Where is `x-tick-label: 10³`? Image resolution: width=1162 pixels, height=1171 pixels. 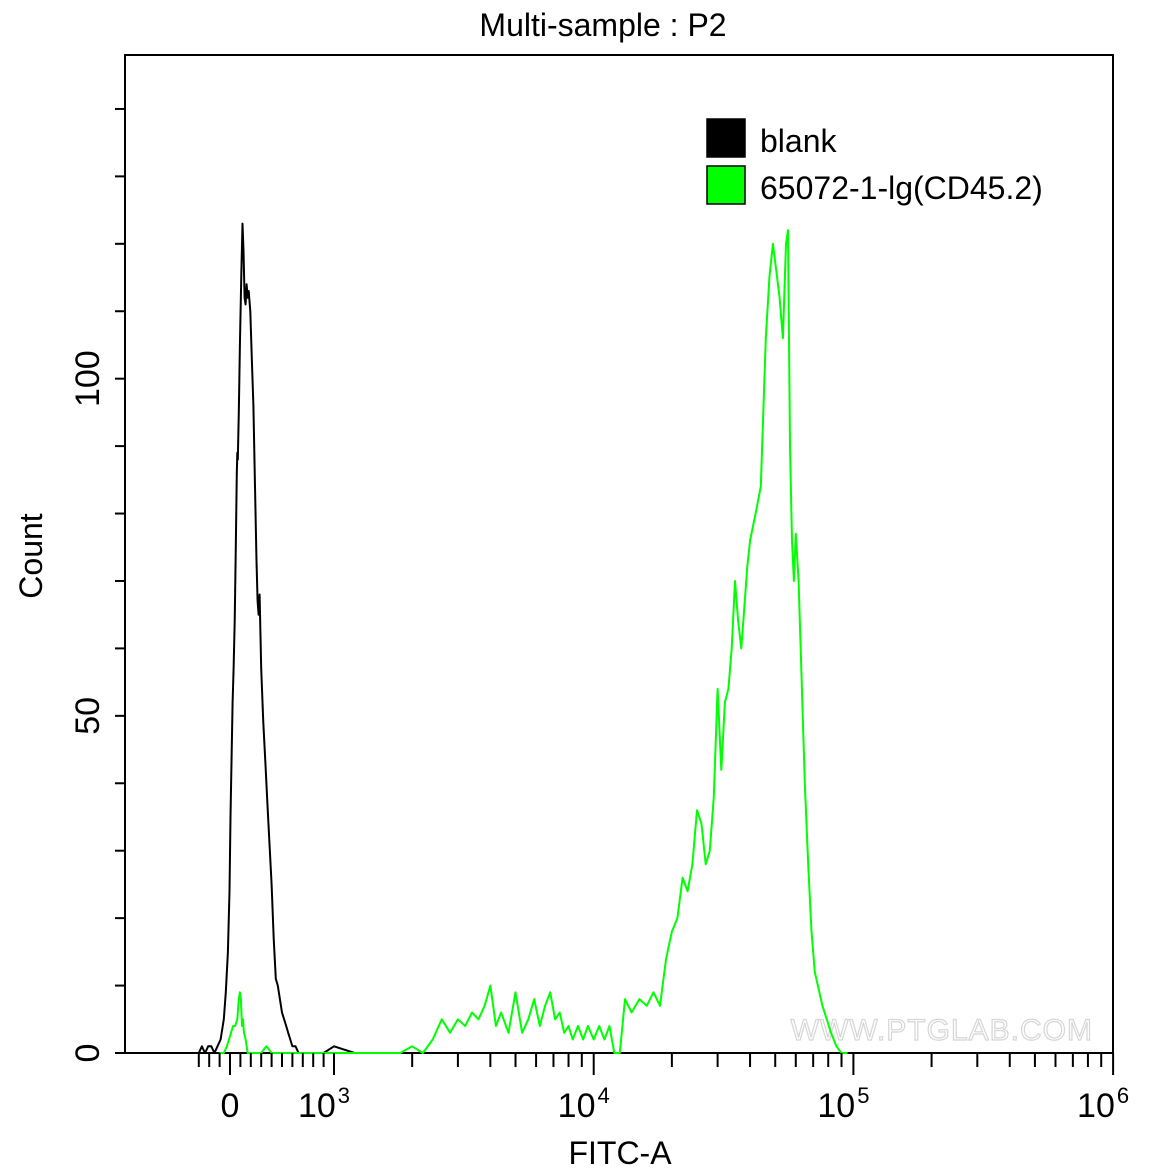 x-tick-label: 10³ is located at coordinates (324, 1104).